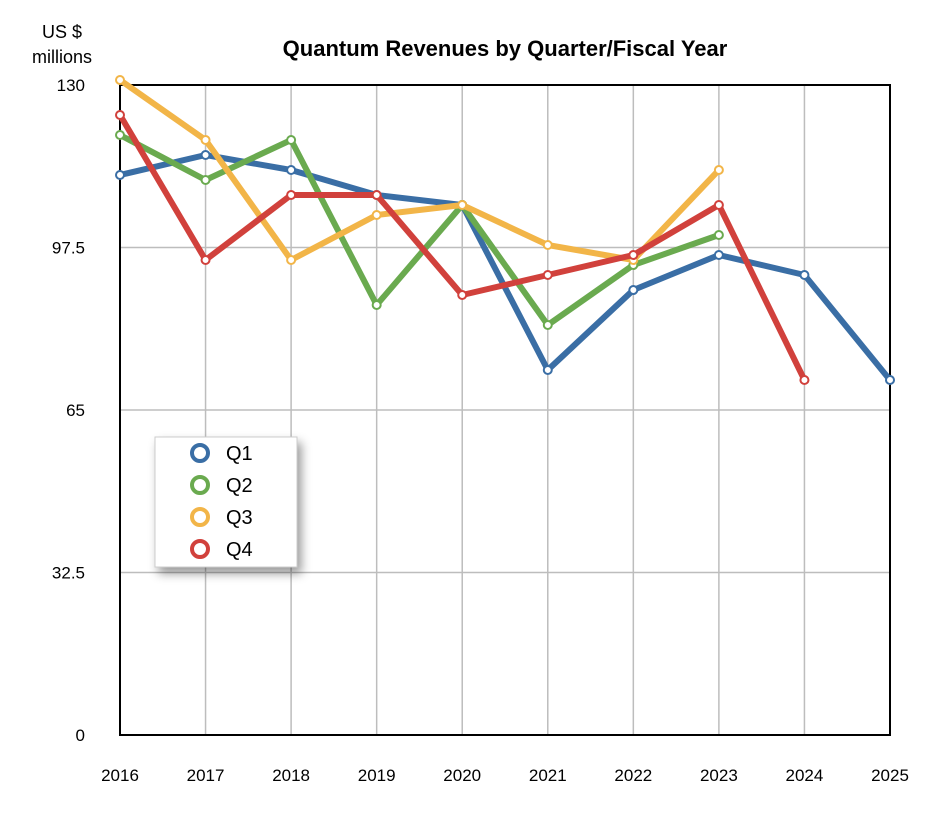  Describe the element at coordinates (62, 57) in the screenshot. I see `y-unit-label-line2: millions` at that location.